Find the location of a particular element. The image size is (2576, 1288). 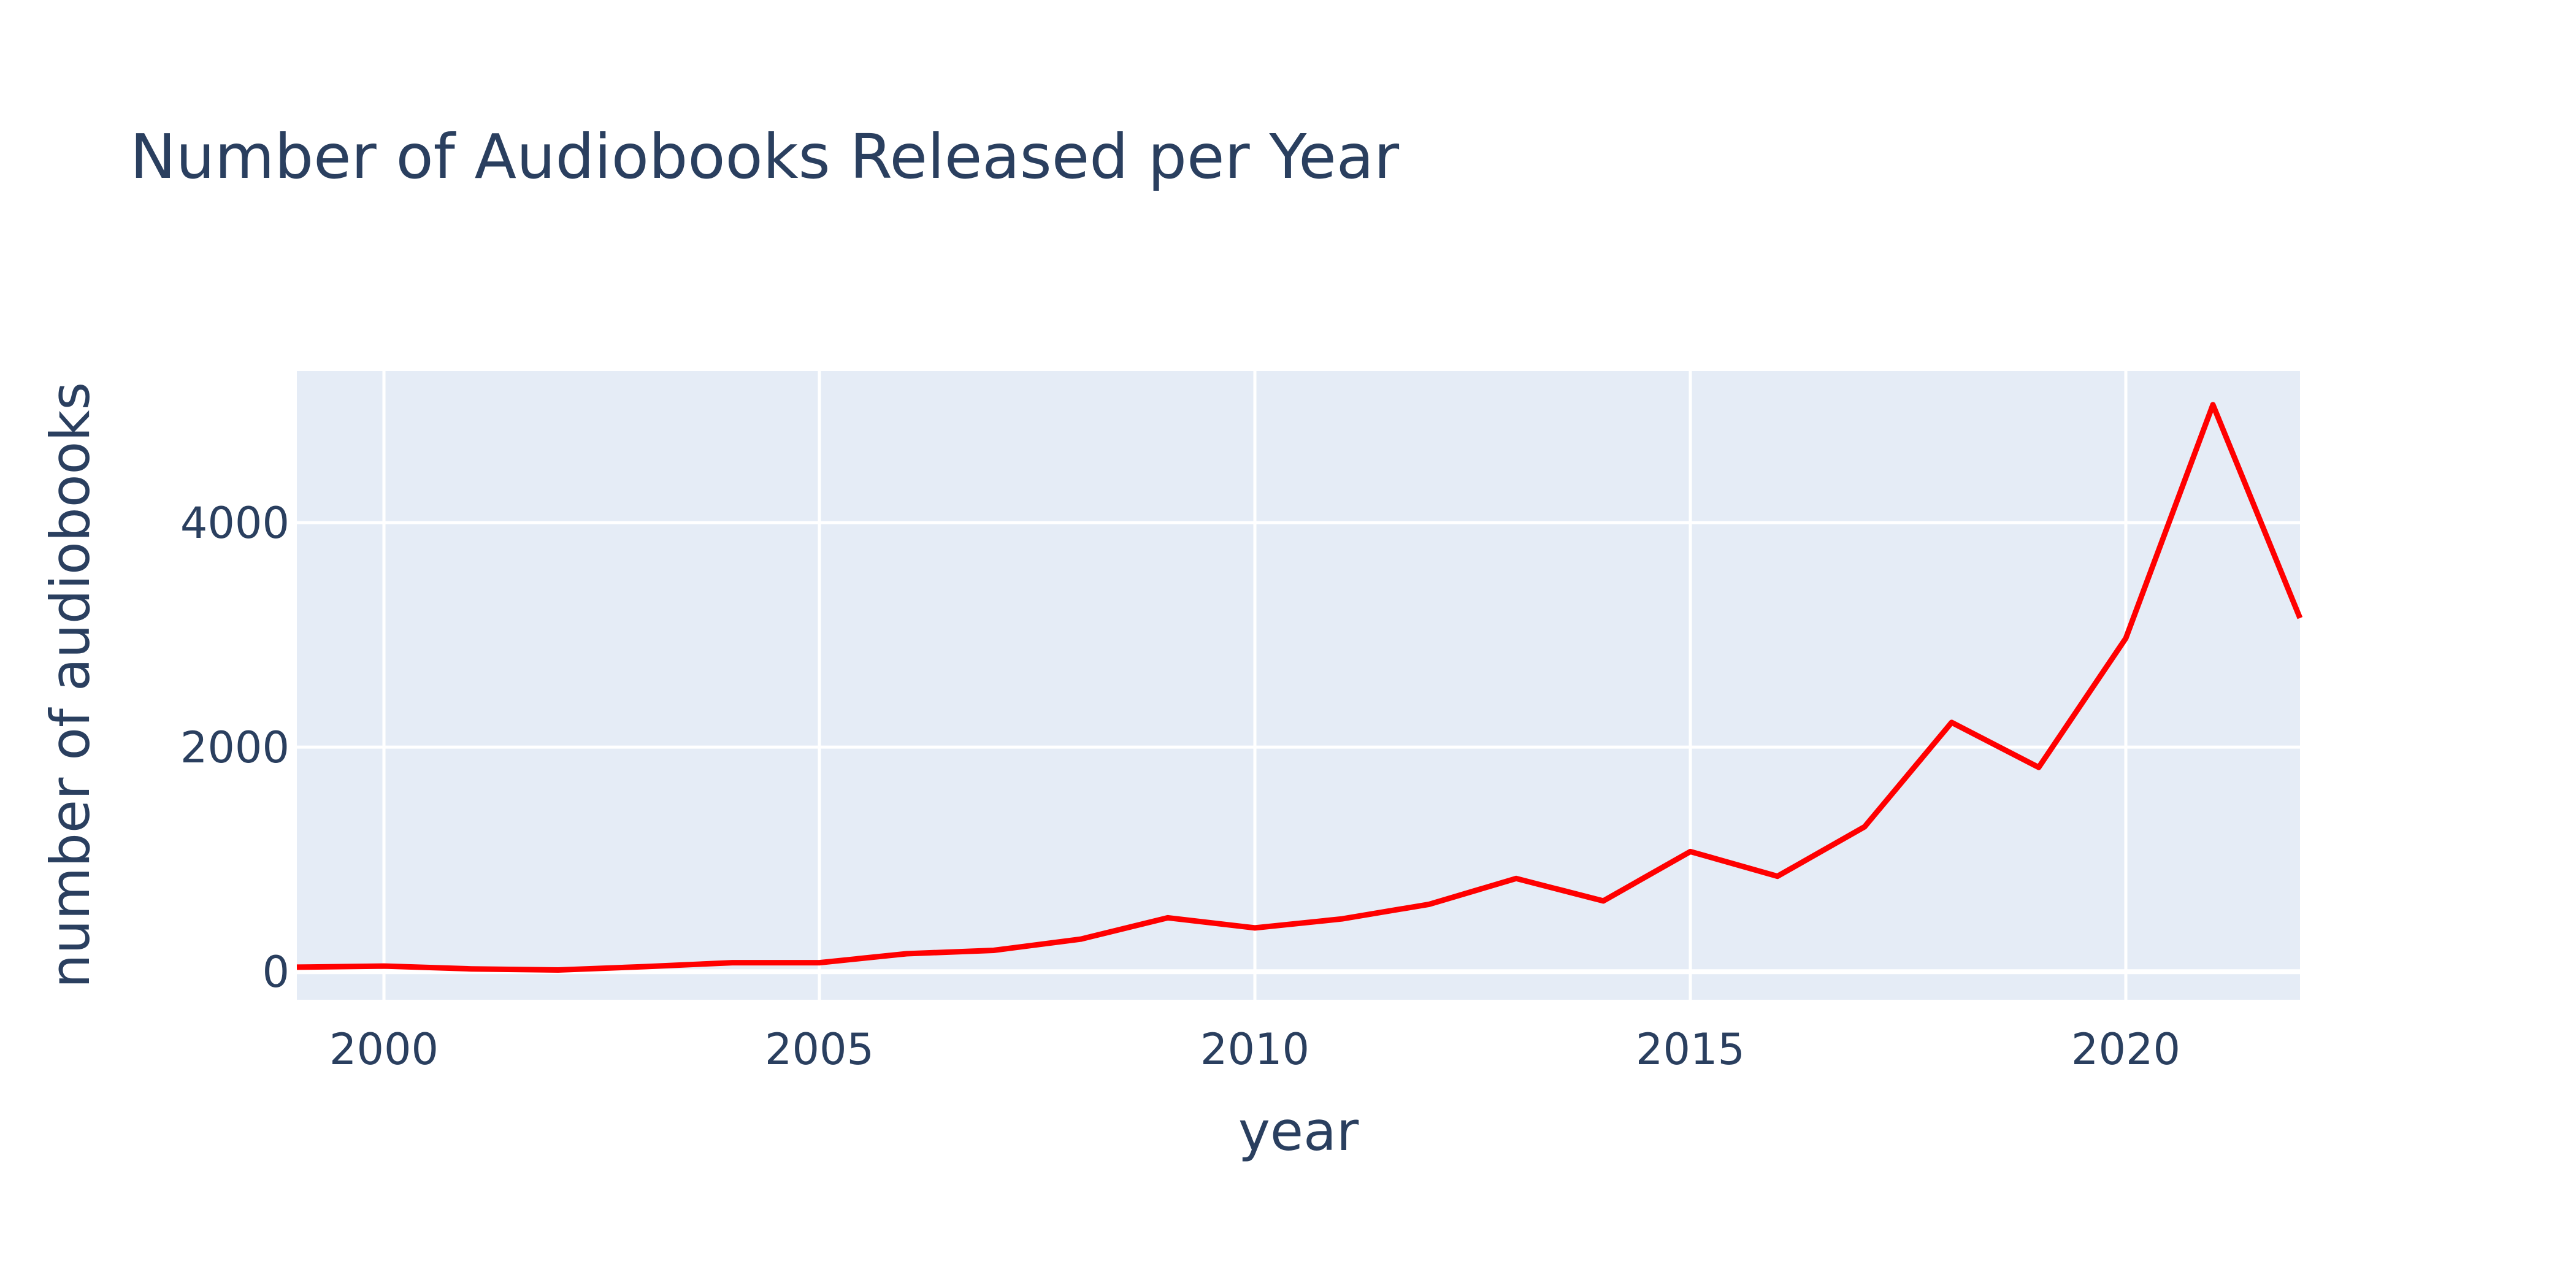

data-point-2017 is located at coordinates (1864, 826).